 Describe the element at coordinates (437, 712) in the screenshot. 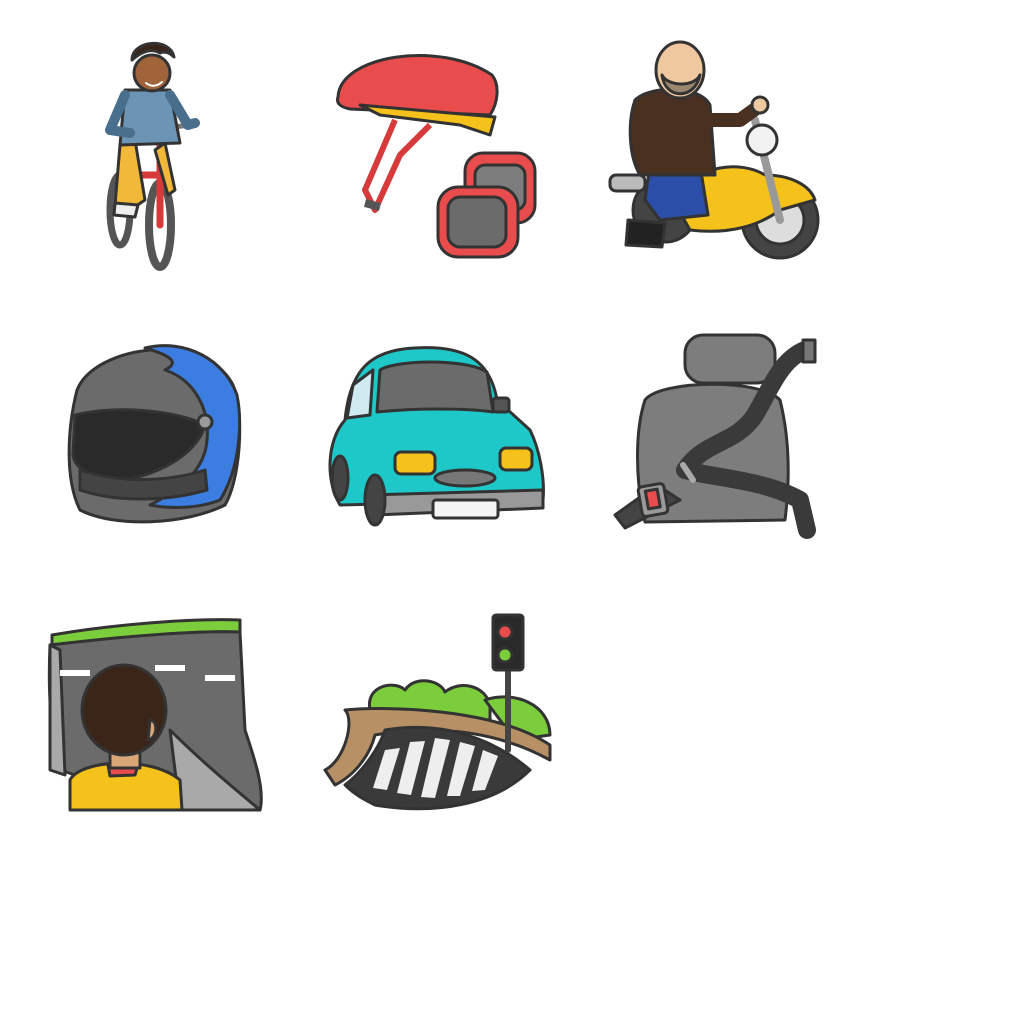

I see `crosswalk-traffic-light-icon` at that location.